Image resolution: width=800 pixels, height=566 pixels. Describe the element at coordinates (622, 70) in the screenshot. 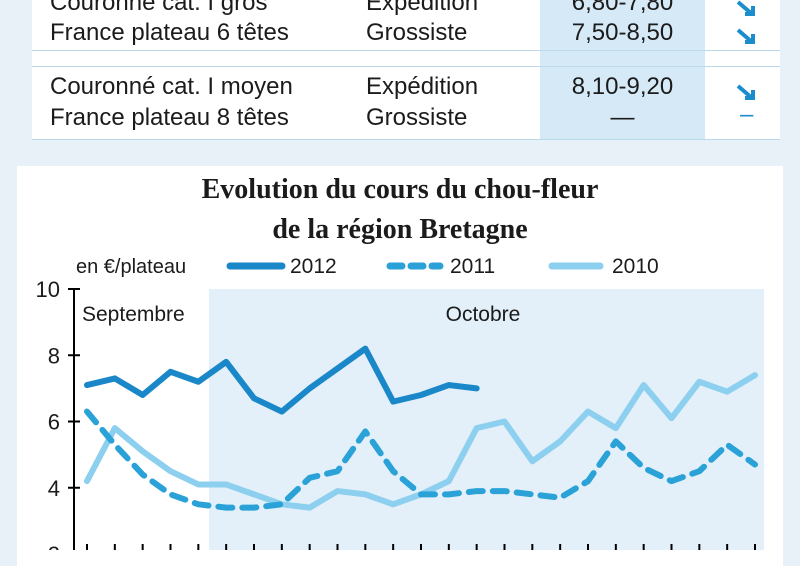

I see `price-column-highlight` at that location.